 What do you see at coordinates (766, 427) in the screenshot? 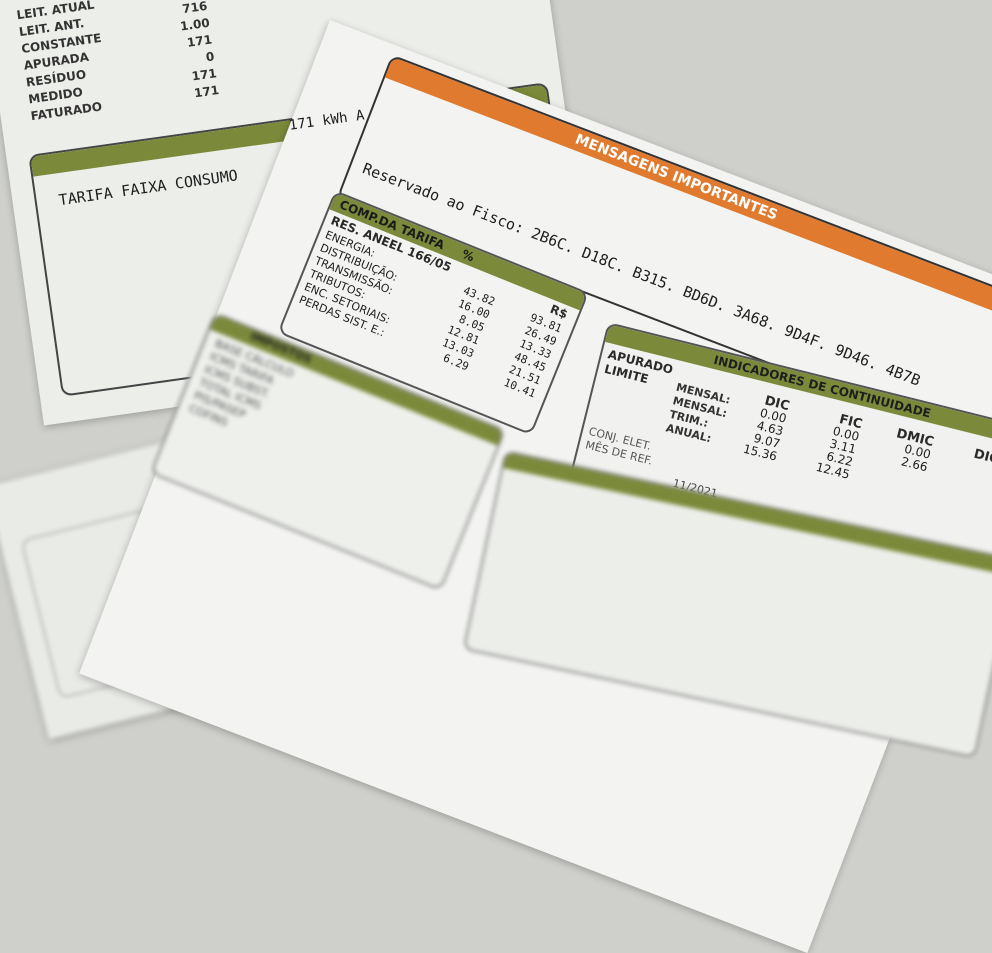
I see `dic-column: DIC 0.00 4.63 9.07 15.36` at bounding box center [766, 427].